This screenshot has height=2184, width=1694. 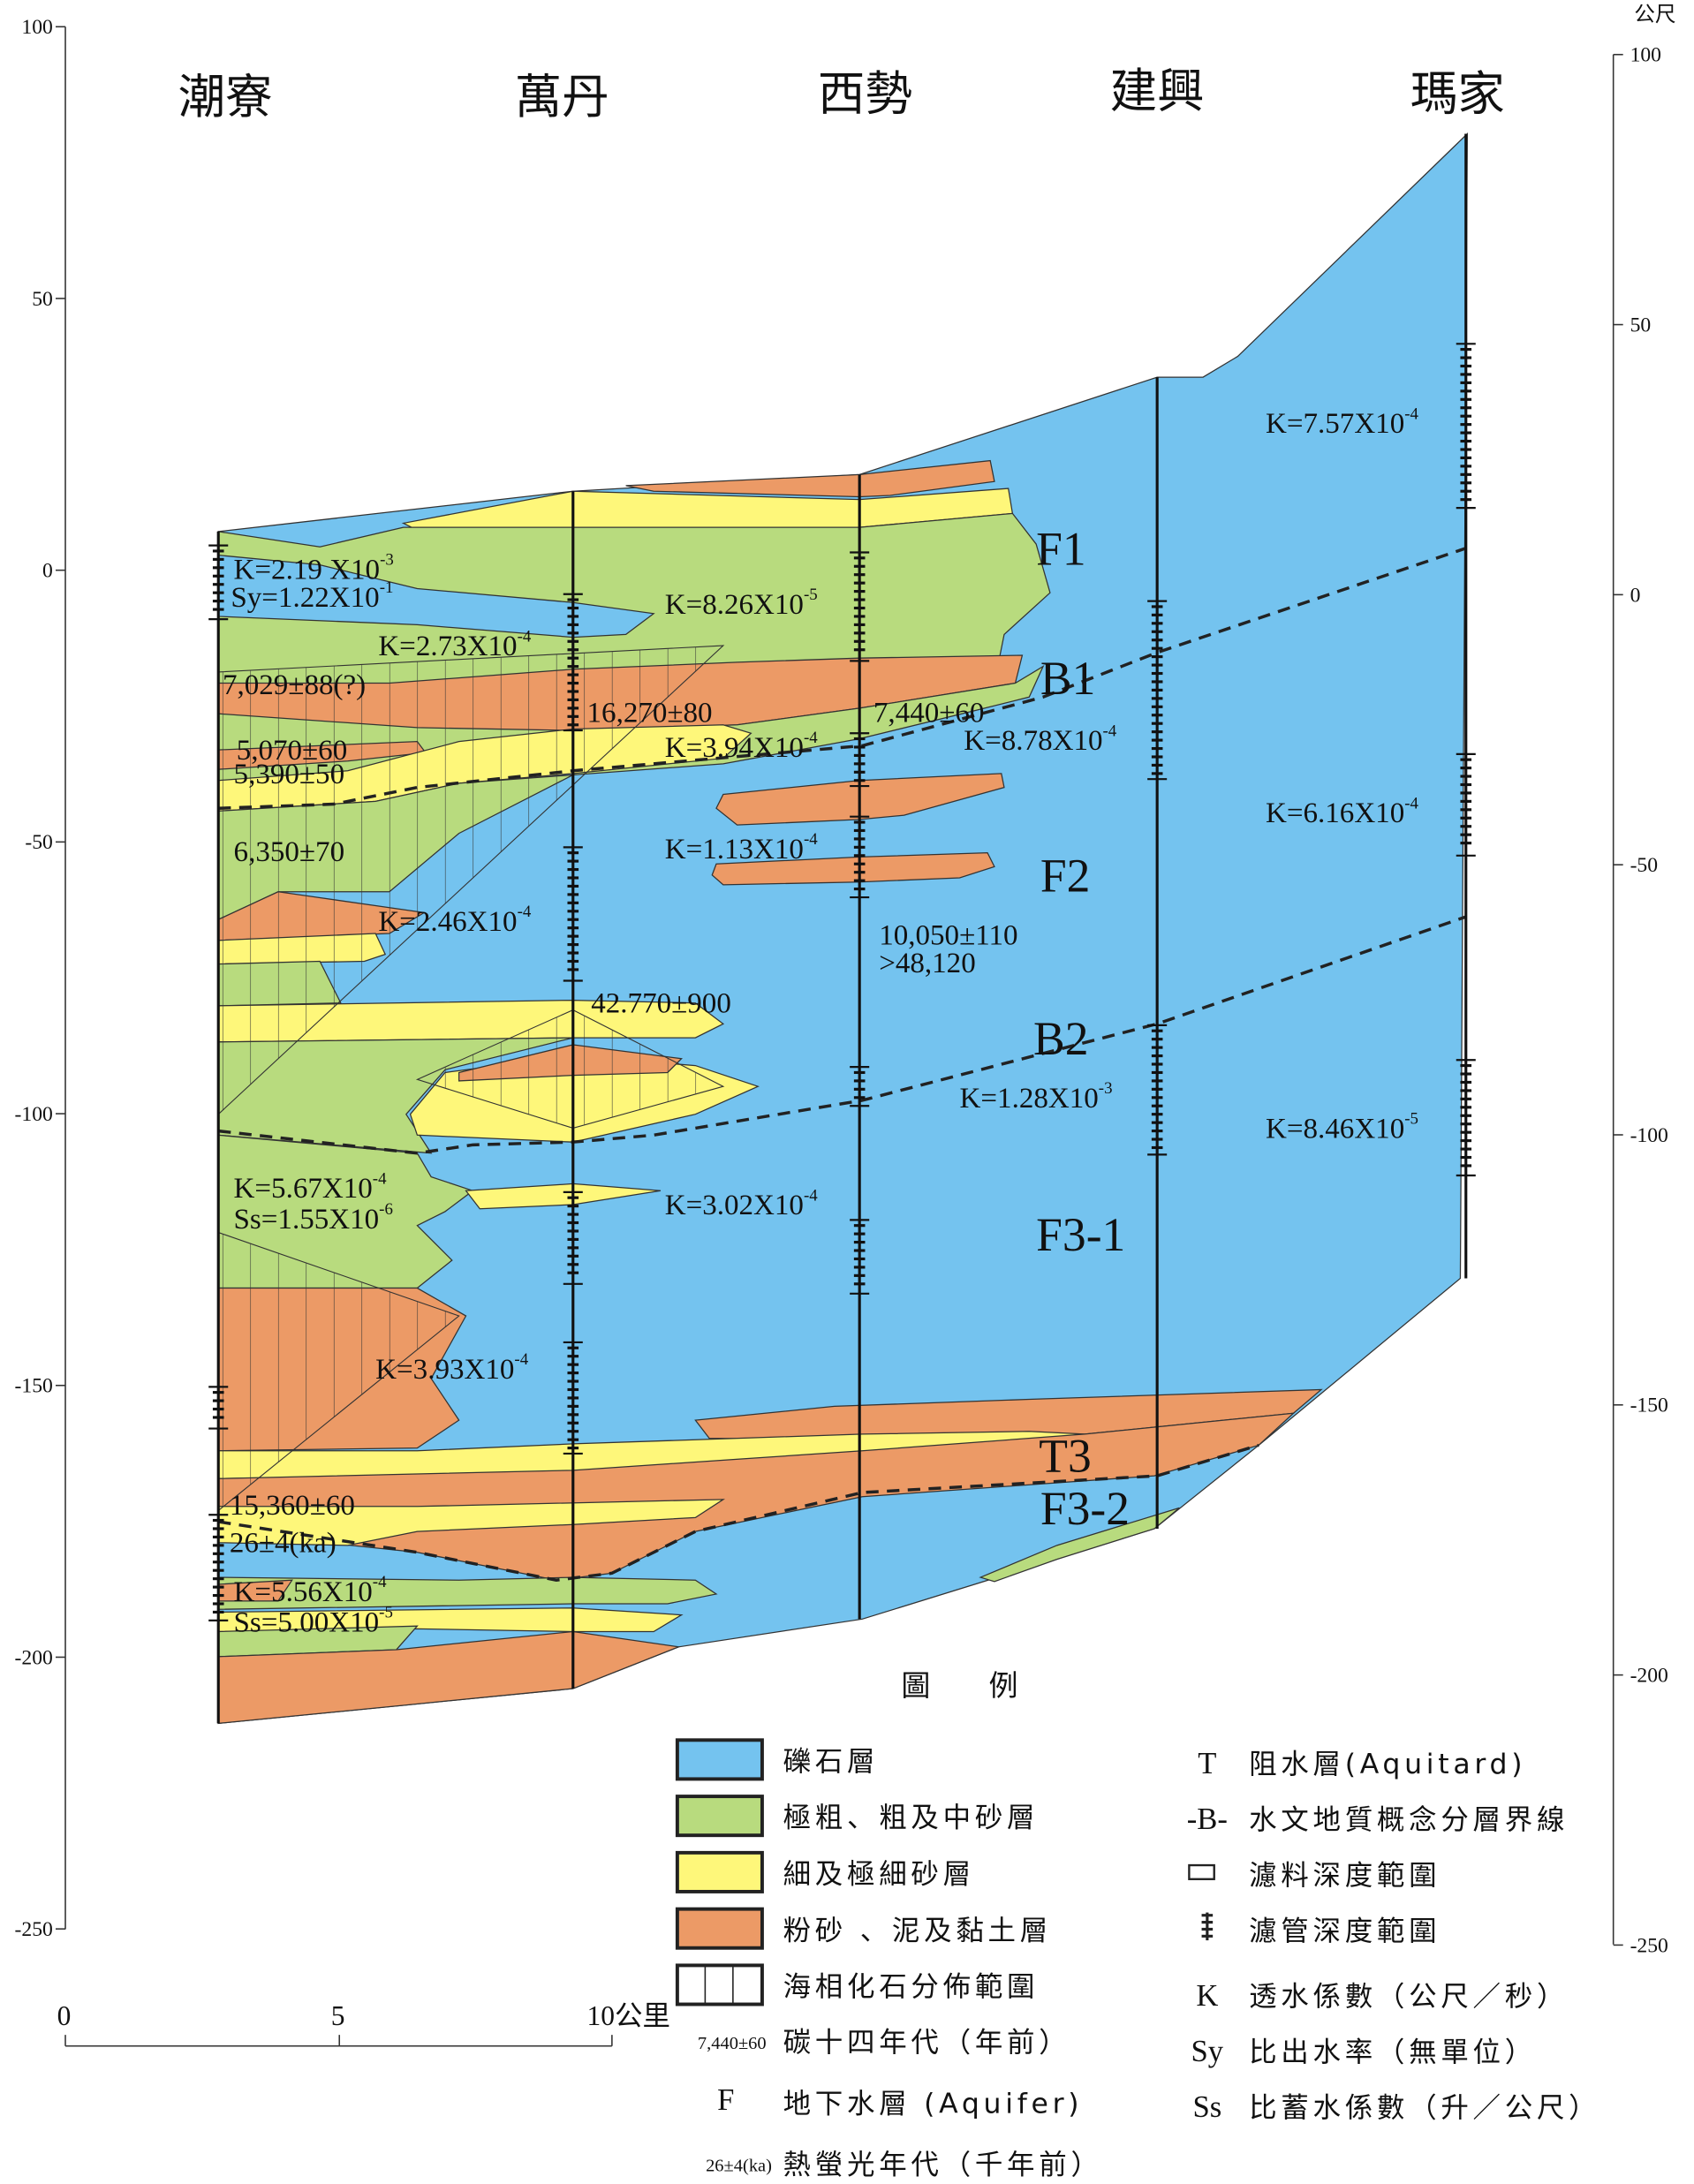 What do you see at coordinates (1061, 1038) in the screenshot?
I see `unit-b2: B2` at bounding box center [1061, 1038].